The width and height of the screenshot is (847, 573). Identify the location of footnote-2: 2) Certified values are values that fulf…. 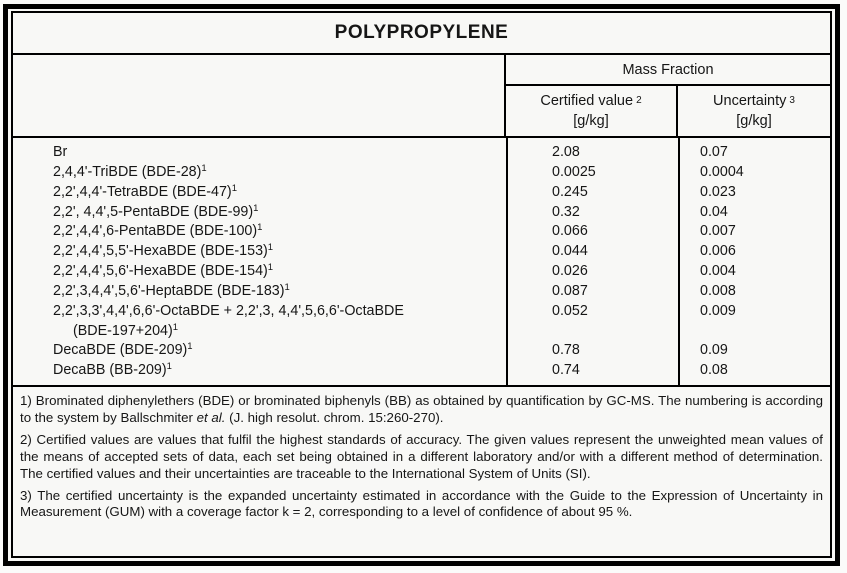
(421, 456).